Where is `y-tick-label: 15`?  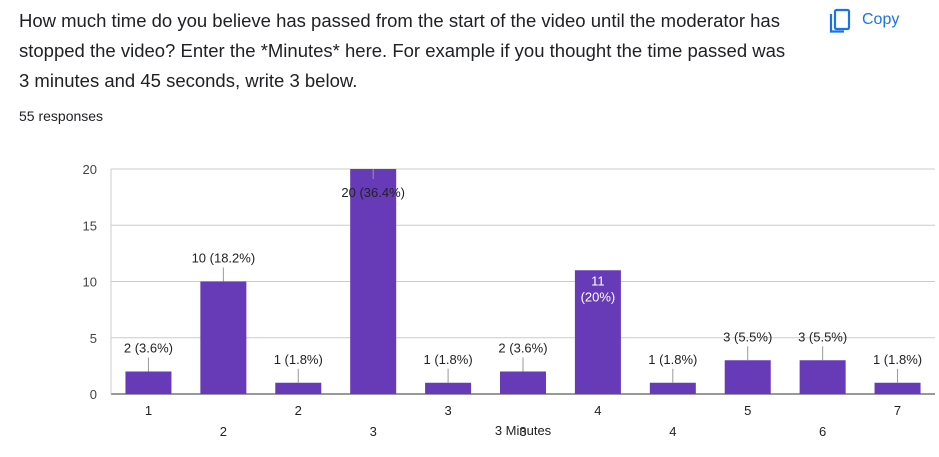 y-tick-label: 15 is located at coordinates (90, 225).